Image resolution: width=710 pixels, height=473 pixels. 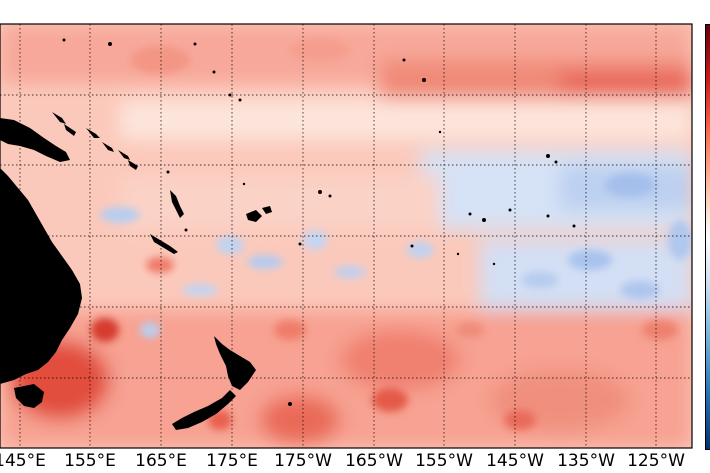 What do you see at coordinates (656, 461) in the screenshot?
I see `lon-label-125w: 125°W` at bounding box center [656, 461].